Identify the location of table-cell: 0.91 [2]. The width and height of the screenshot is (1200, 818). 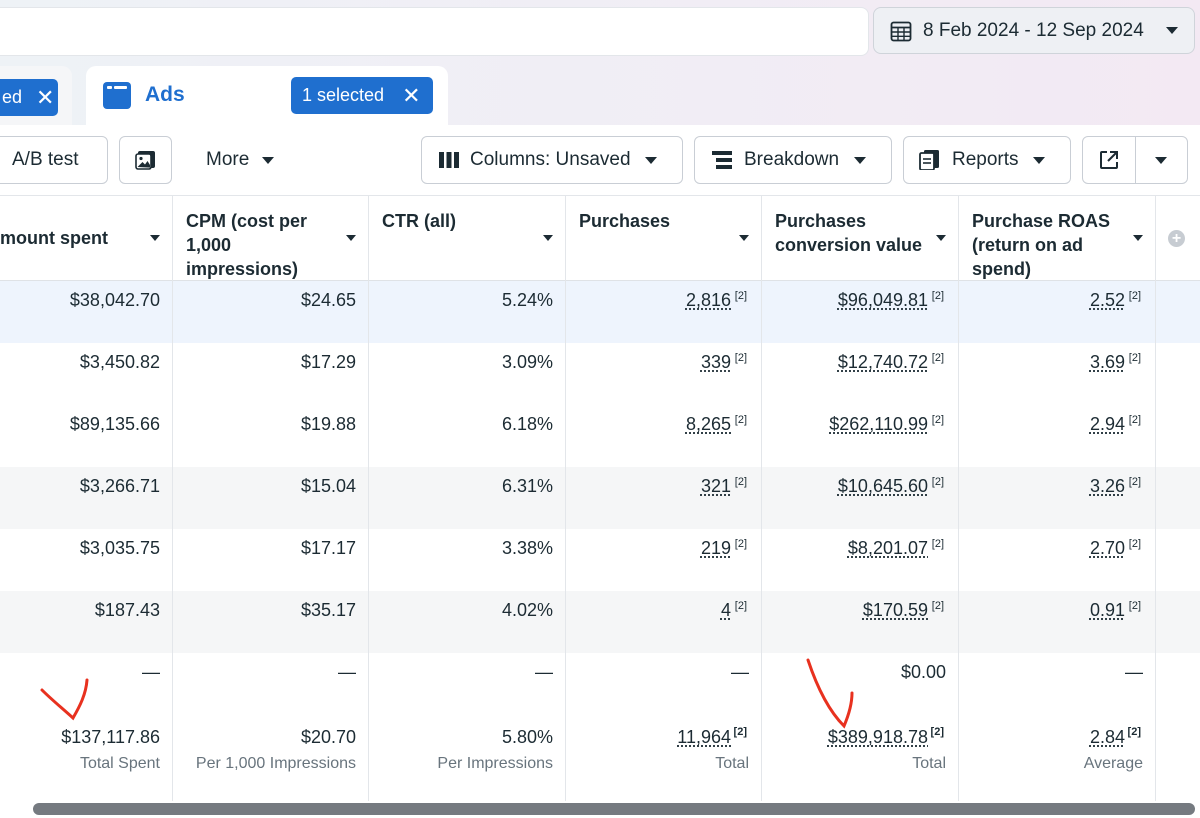
(1057, 622).